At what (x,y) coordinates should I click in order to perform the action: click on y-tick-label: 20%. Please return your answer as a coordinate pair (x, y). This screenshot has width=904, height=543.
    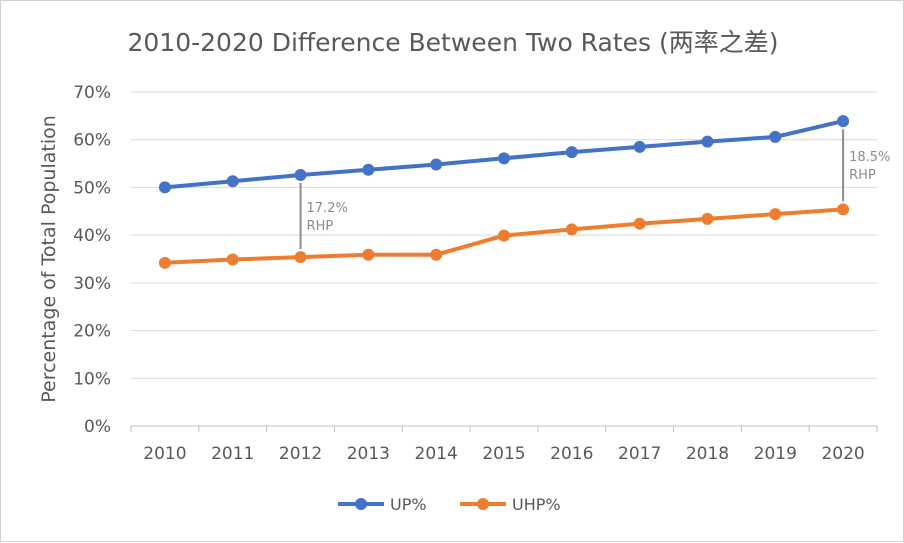
    Looking at the image, I should click on (92, 332).